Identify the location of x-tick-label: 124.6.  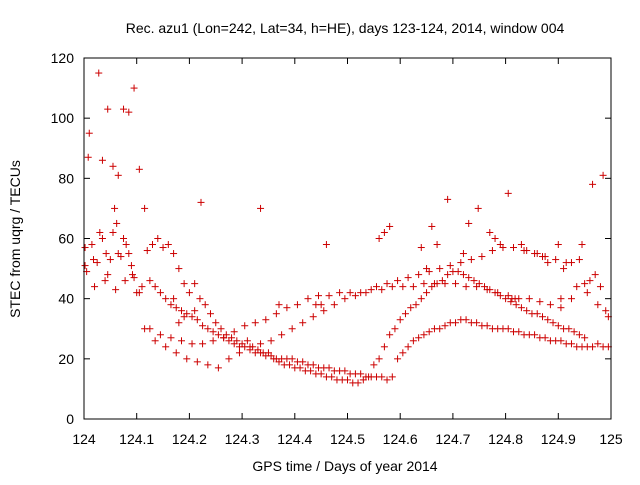
(400, 439).